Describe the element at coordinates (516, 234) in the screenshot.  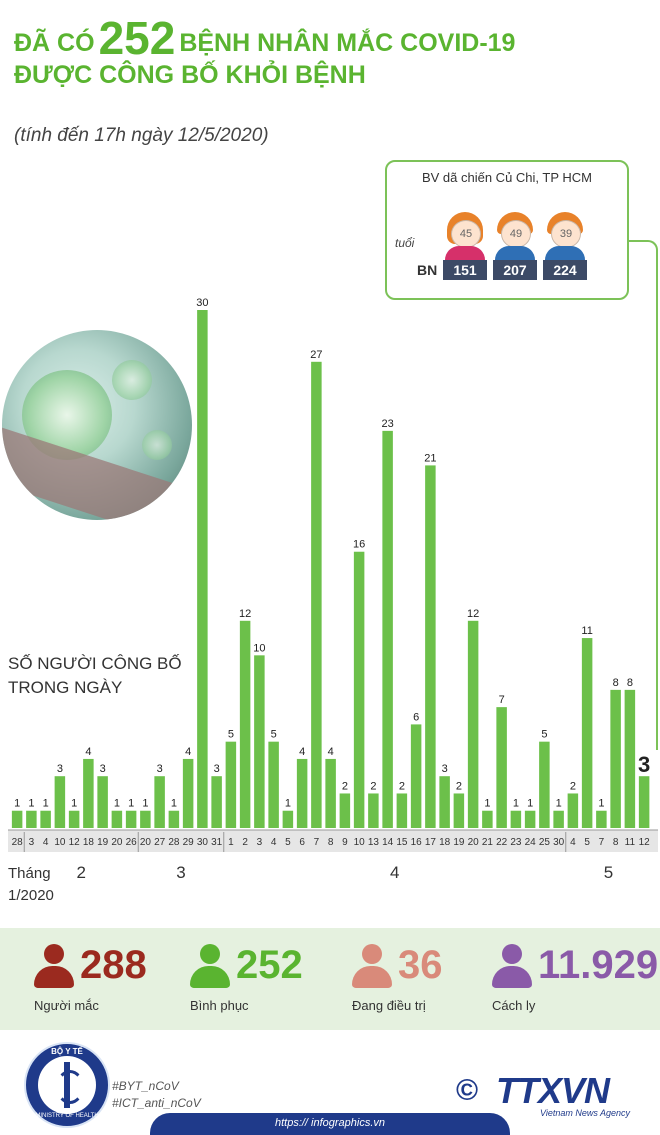
I see `patient-age: 49` at that location.